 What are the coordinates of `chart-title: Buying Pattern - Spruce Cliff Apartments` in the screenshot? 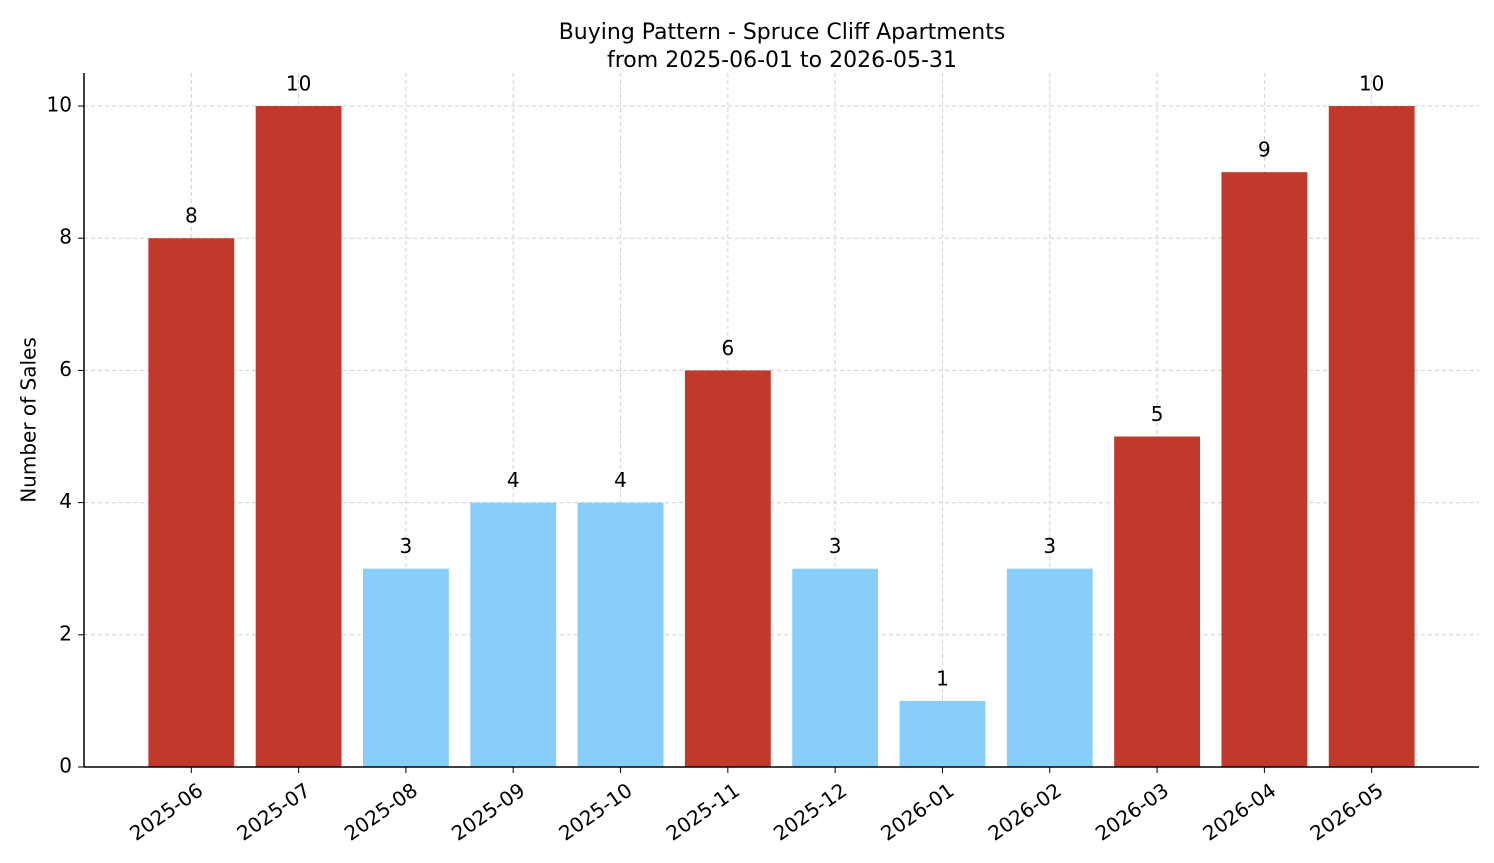 It's located at (782, 32).